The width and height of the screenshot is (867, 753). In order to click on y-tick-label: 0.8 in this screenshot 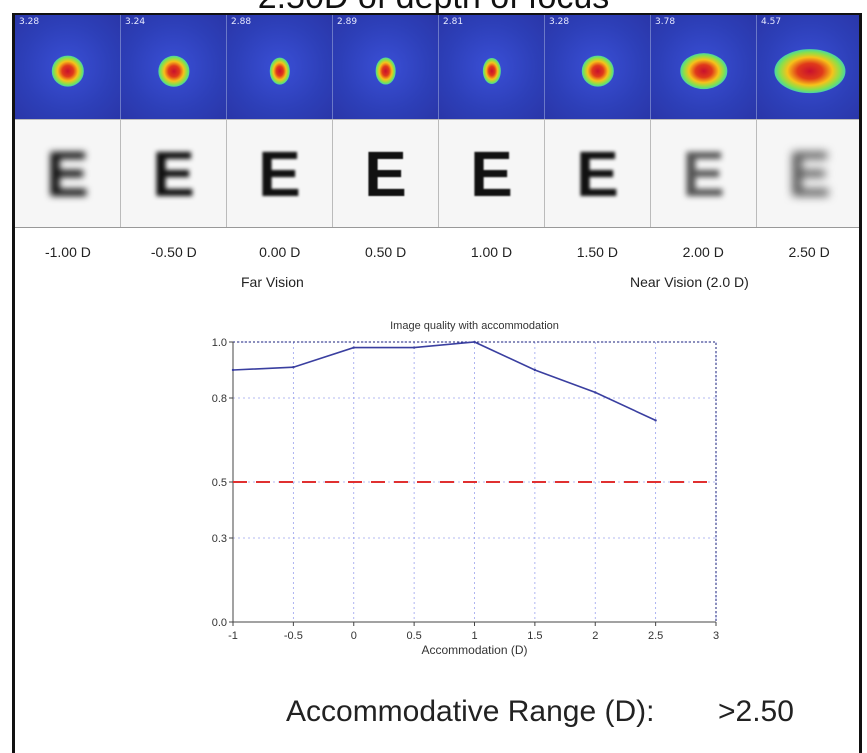, I will do `click(219, 399)`.